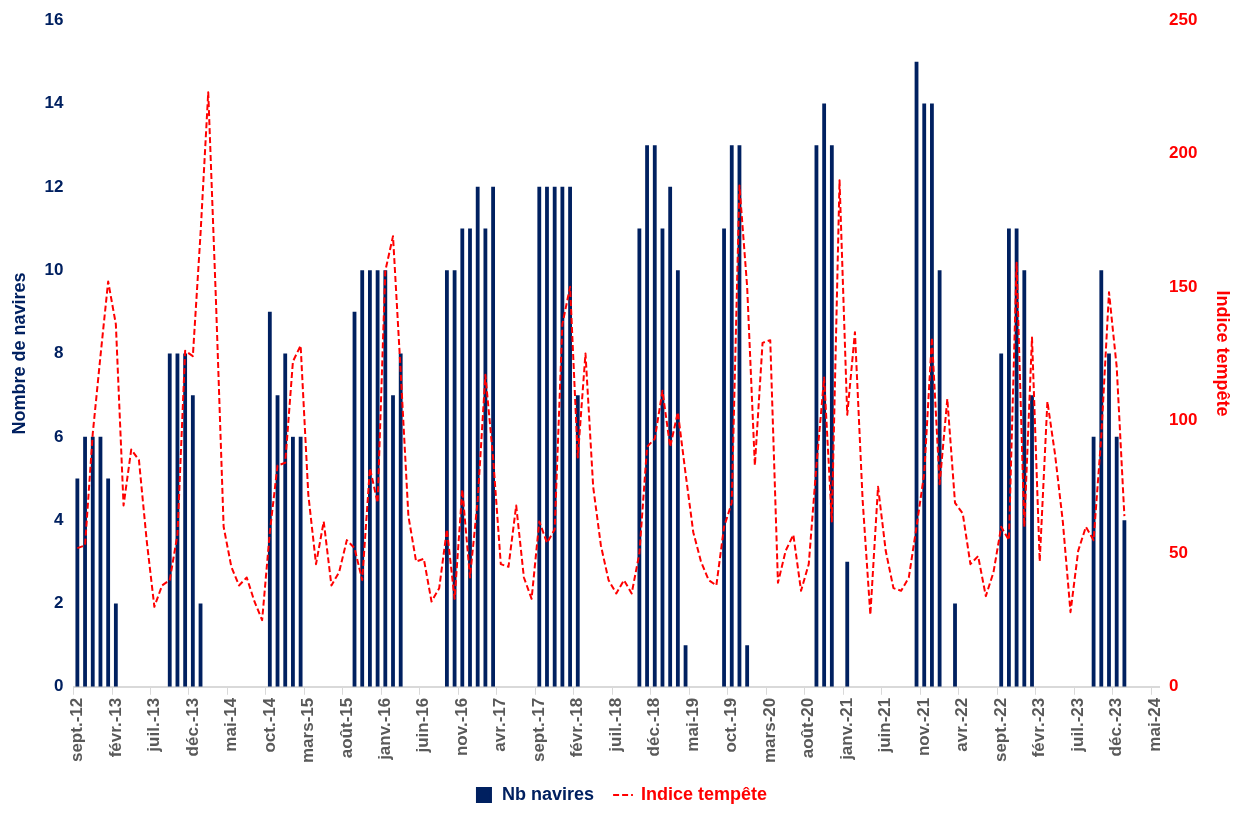 This screenshot has width=1247, height=814. What do you see at coordinates (846, 729) in the screenshot?
I see `x-tick-label: janv.-21` at bounding box center [846, 729].